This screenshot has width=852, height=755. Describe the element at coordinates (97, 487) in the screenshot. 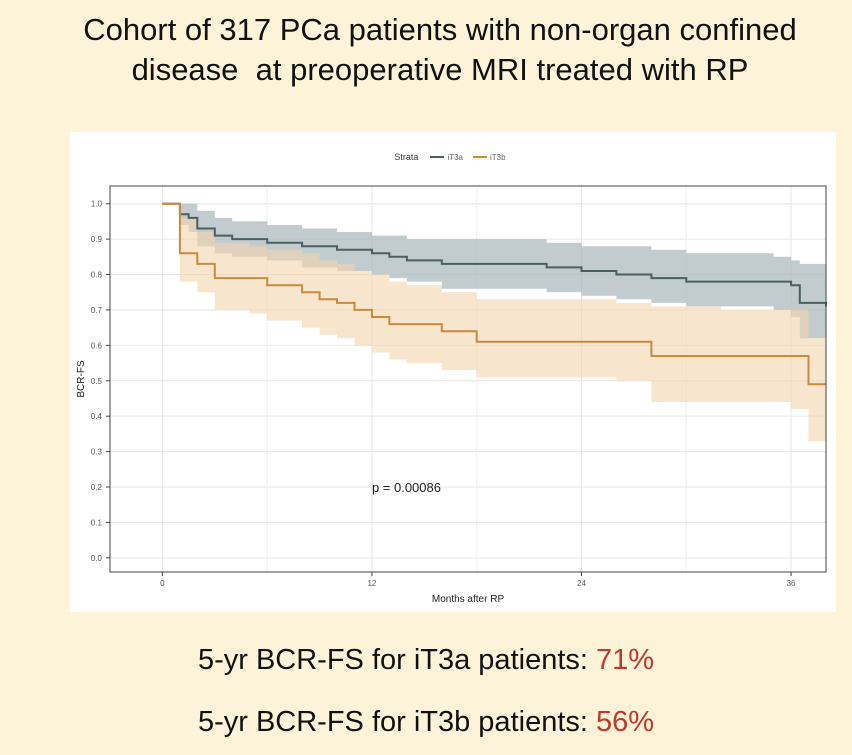

I see `y-tick-label: 0.2` at that location.